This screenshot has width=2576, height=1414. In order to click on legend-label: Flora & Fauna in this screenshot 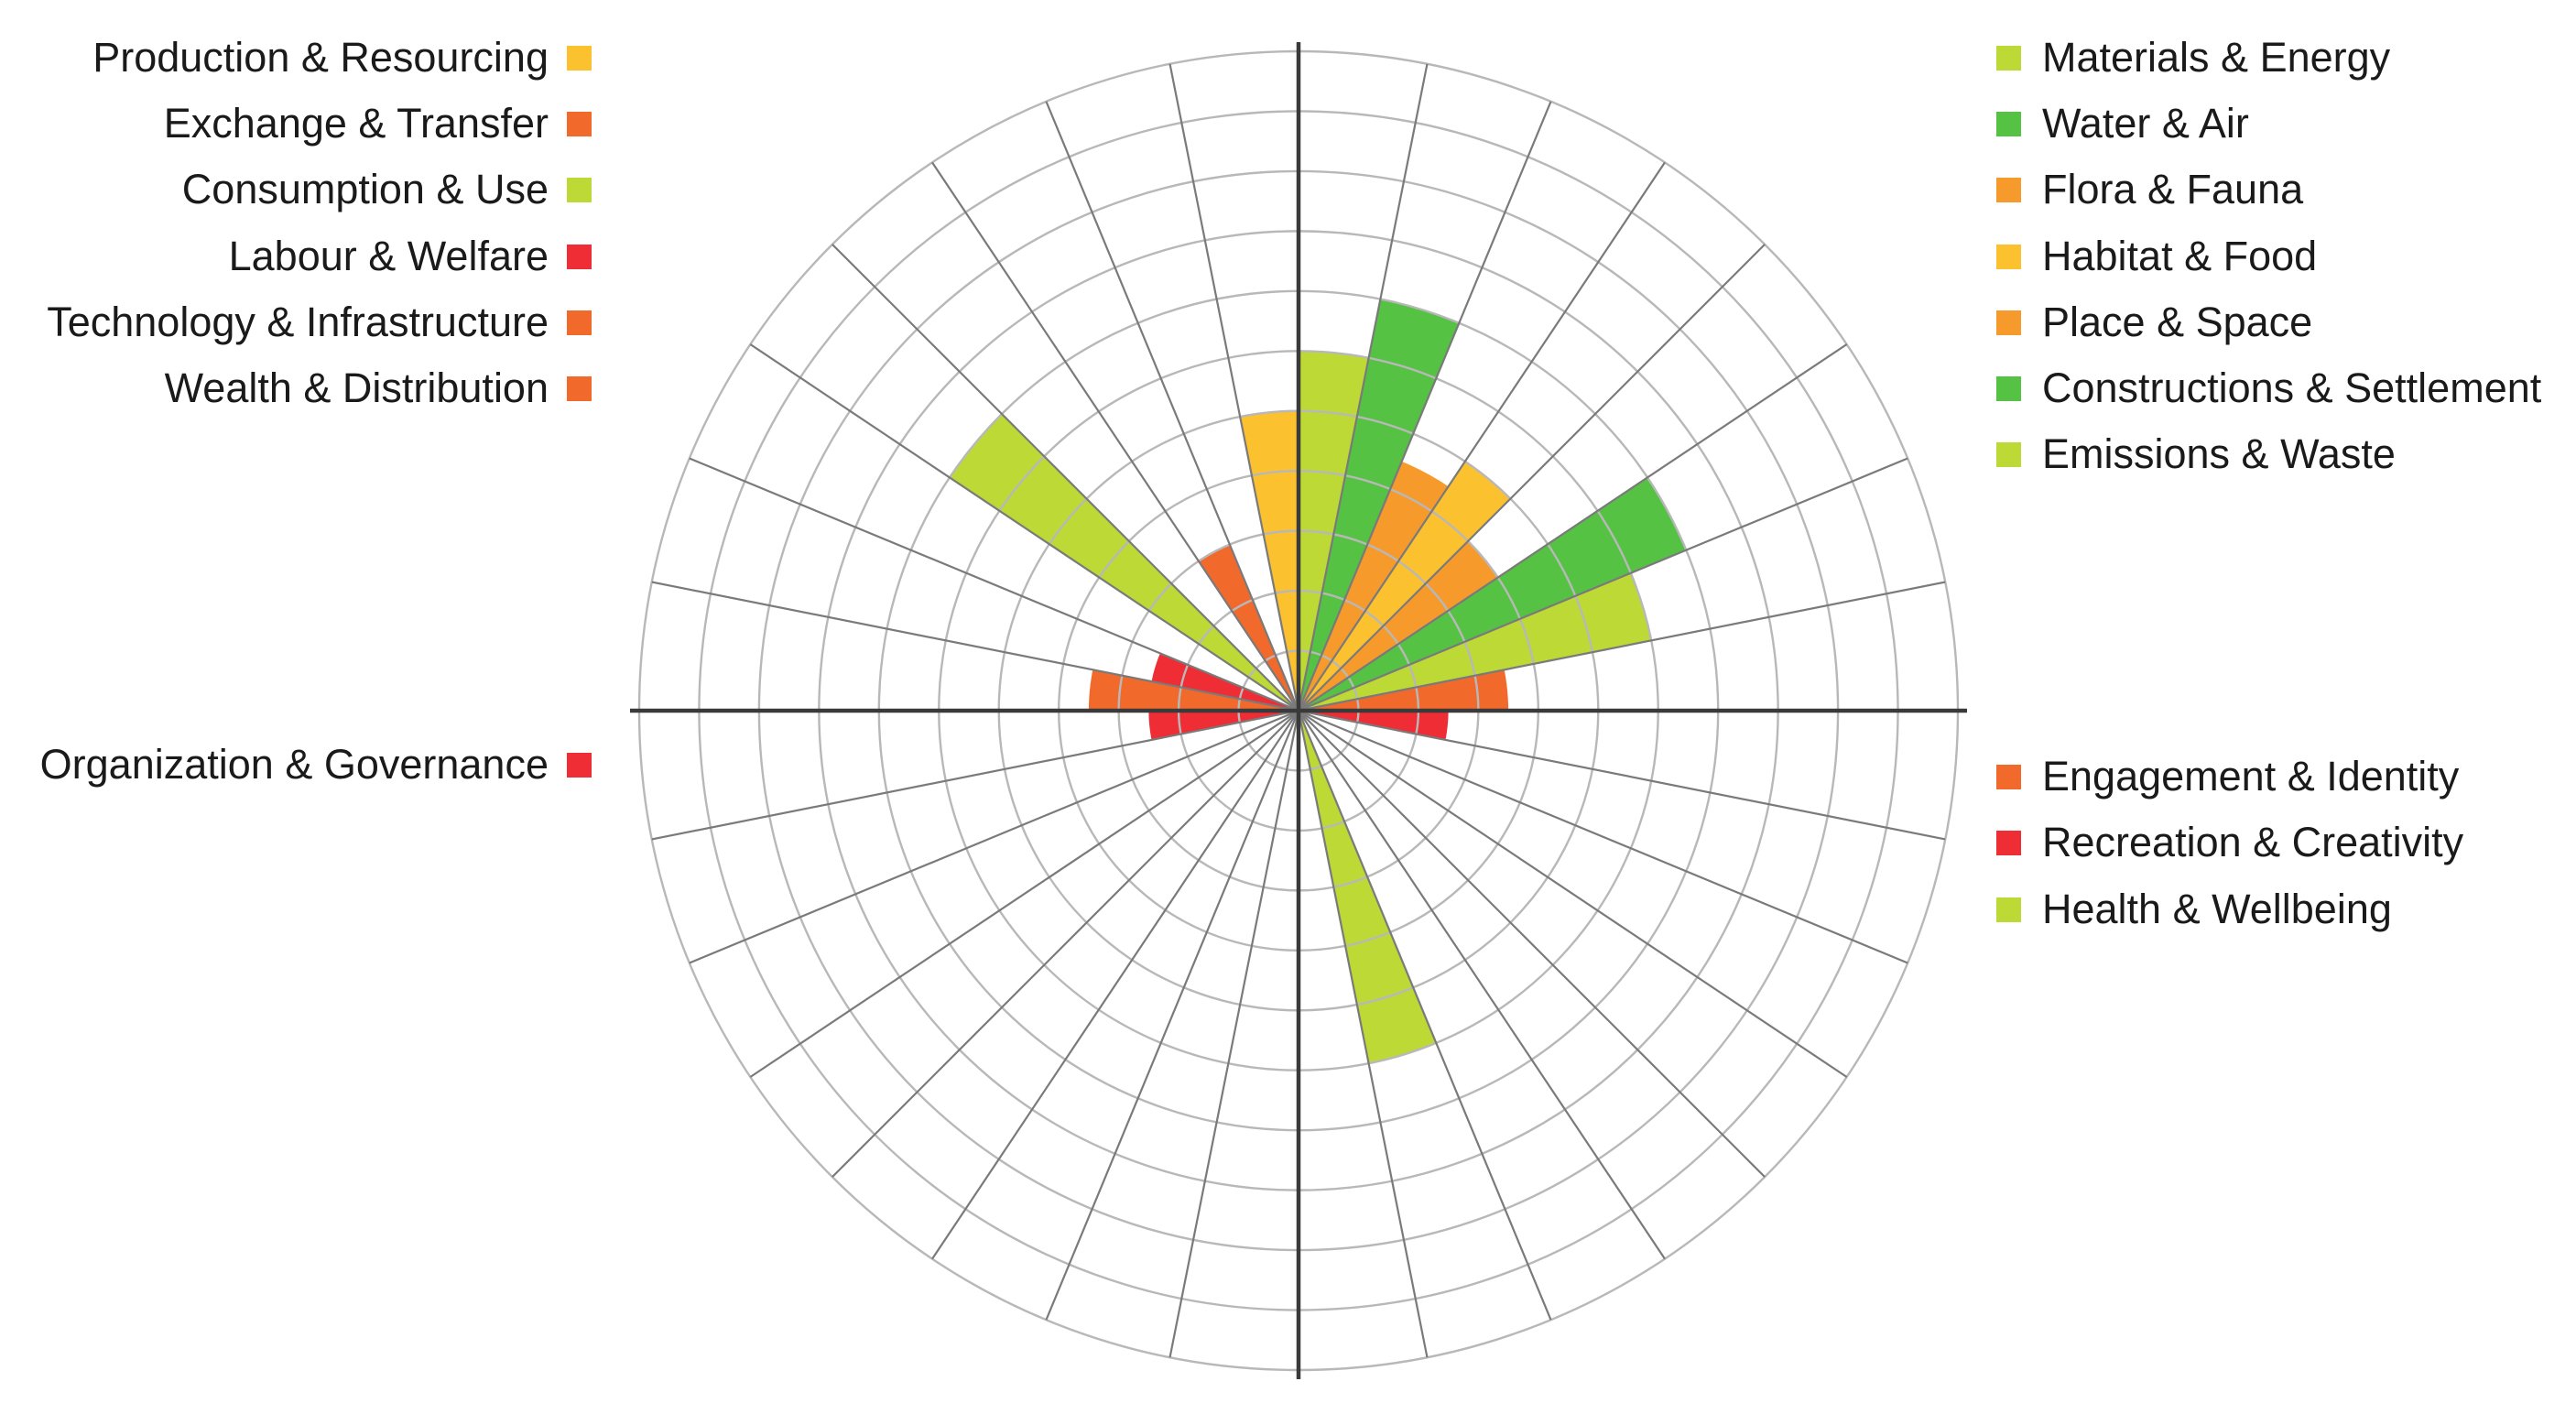, I will do `click(2173, 189)`.